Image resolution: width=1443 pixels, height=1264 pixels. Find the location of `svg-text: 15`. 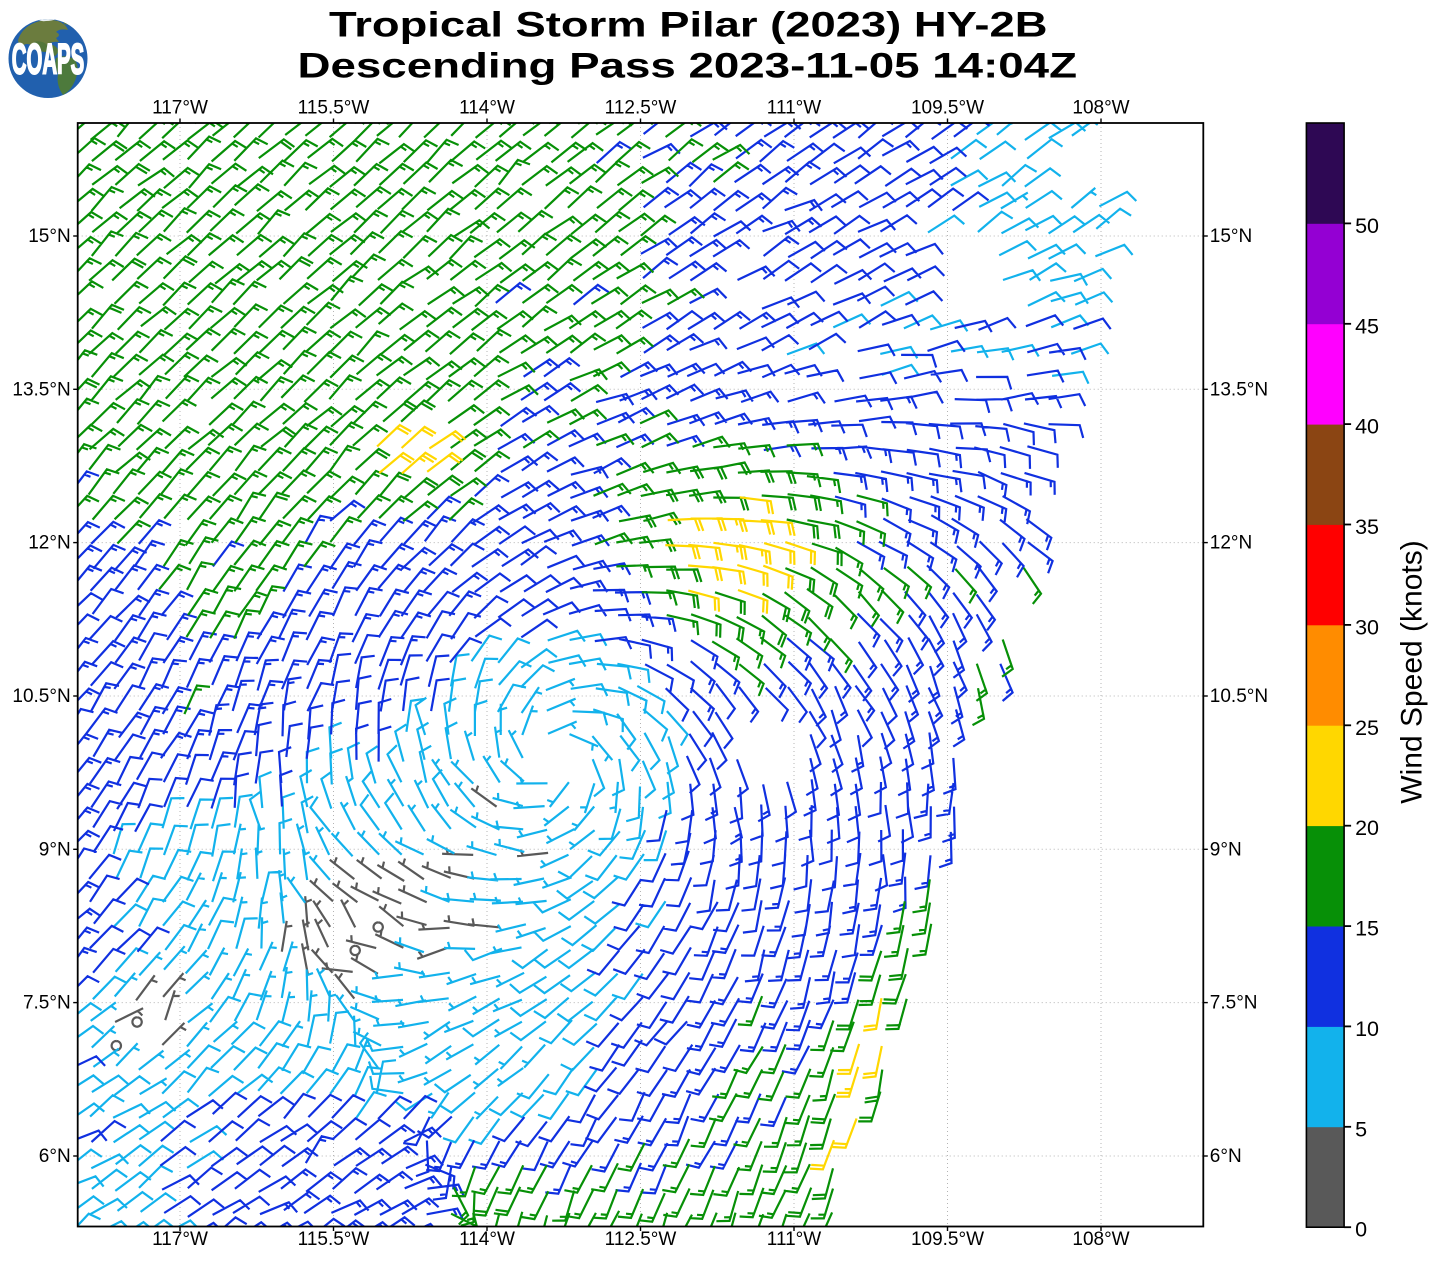

svg-text: 15 is located at coordinates (1367, 929).